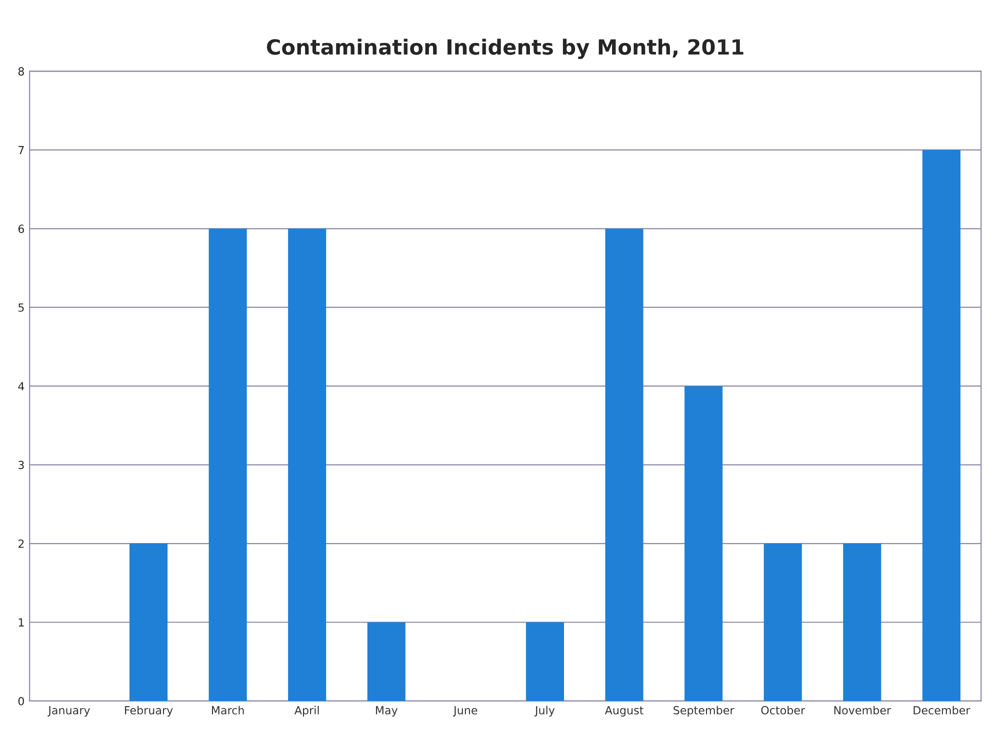 This screenshot has height=734, width=986. Describe the element at coordinates (863, 710) in the screenshot. I see `x-tick-label: November` at that location.